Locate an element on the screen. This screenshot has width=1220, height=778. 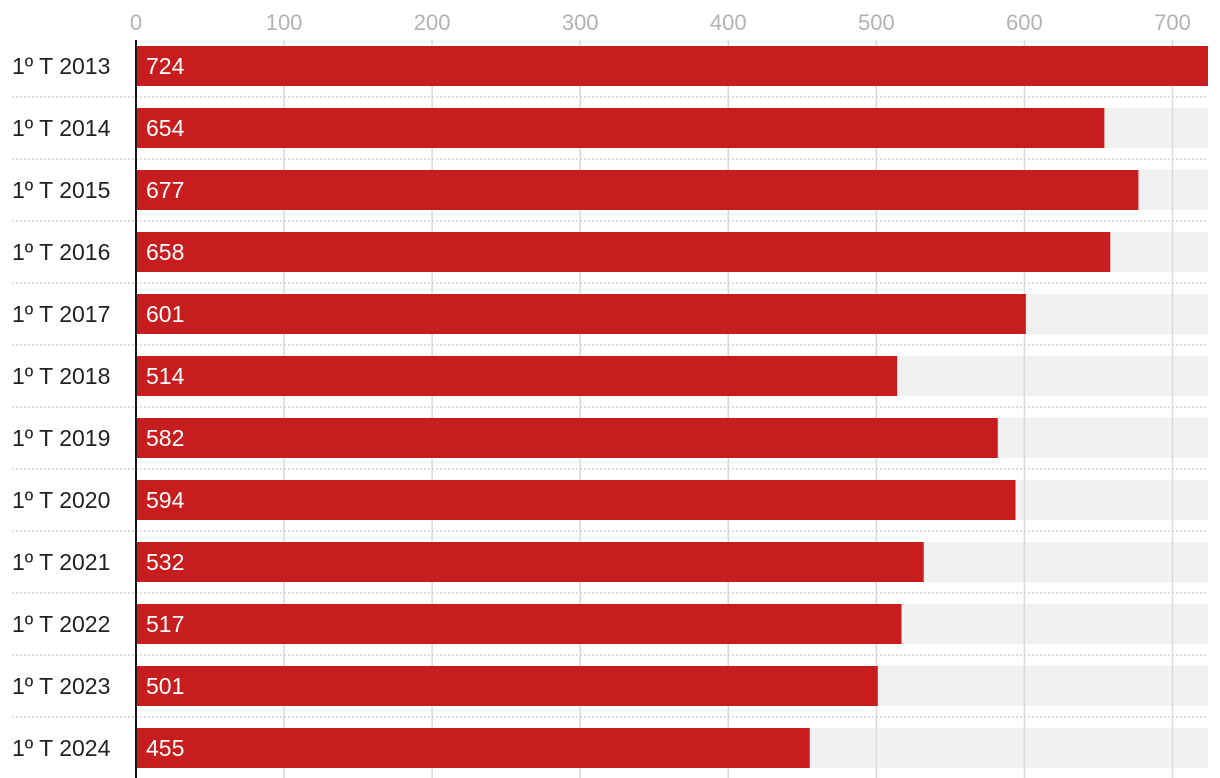
category-label: 1º T 2019 is located at coordinates (61, 438).